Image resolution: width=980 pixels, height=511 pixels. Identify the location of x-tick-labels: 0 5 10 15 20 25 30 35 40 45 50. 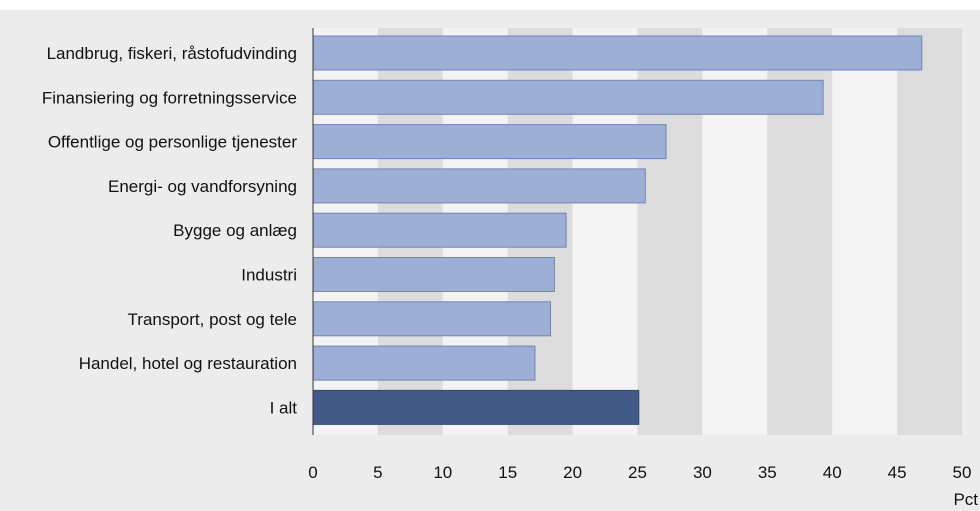
(639, 472).